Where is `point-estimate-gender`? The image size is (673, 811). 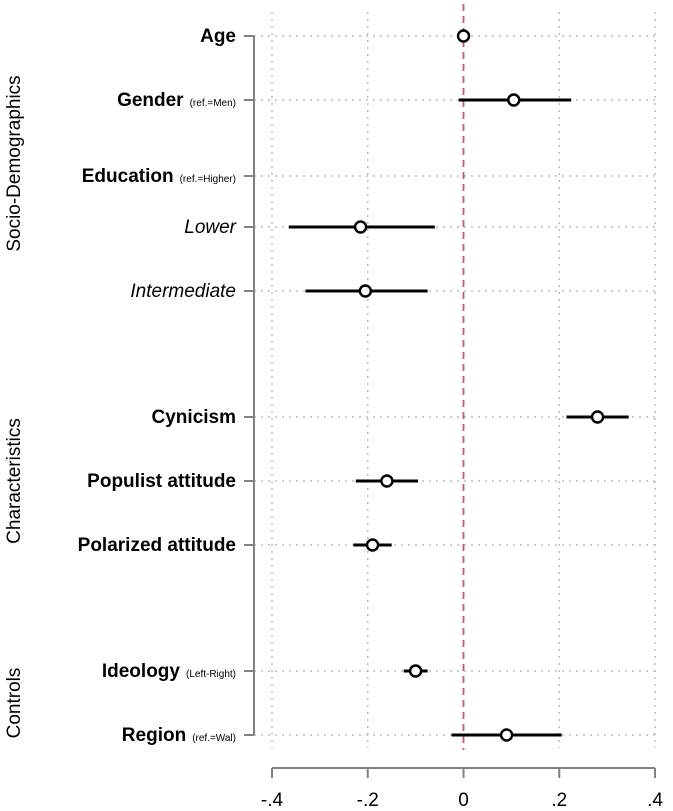 point-estimate-gender is located at coordinates (514, 100).